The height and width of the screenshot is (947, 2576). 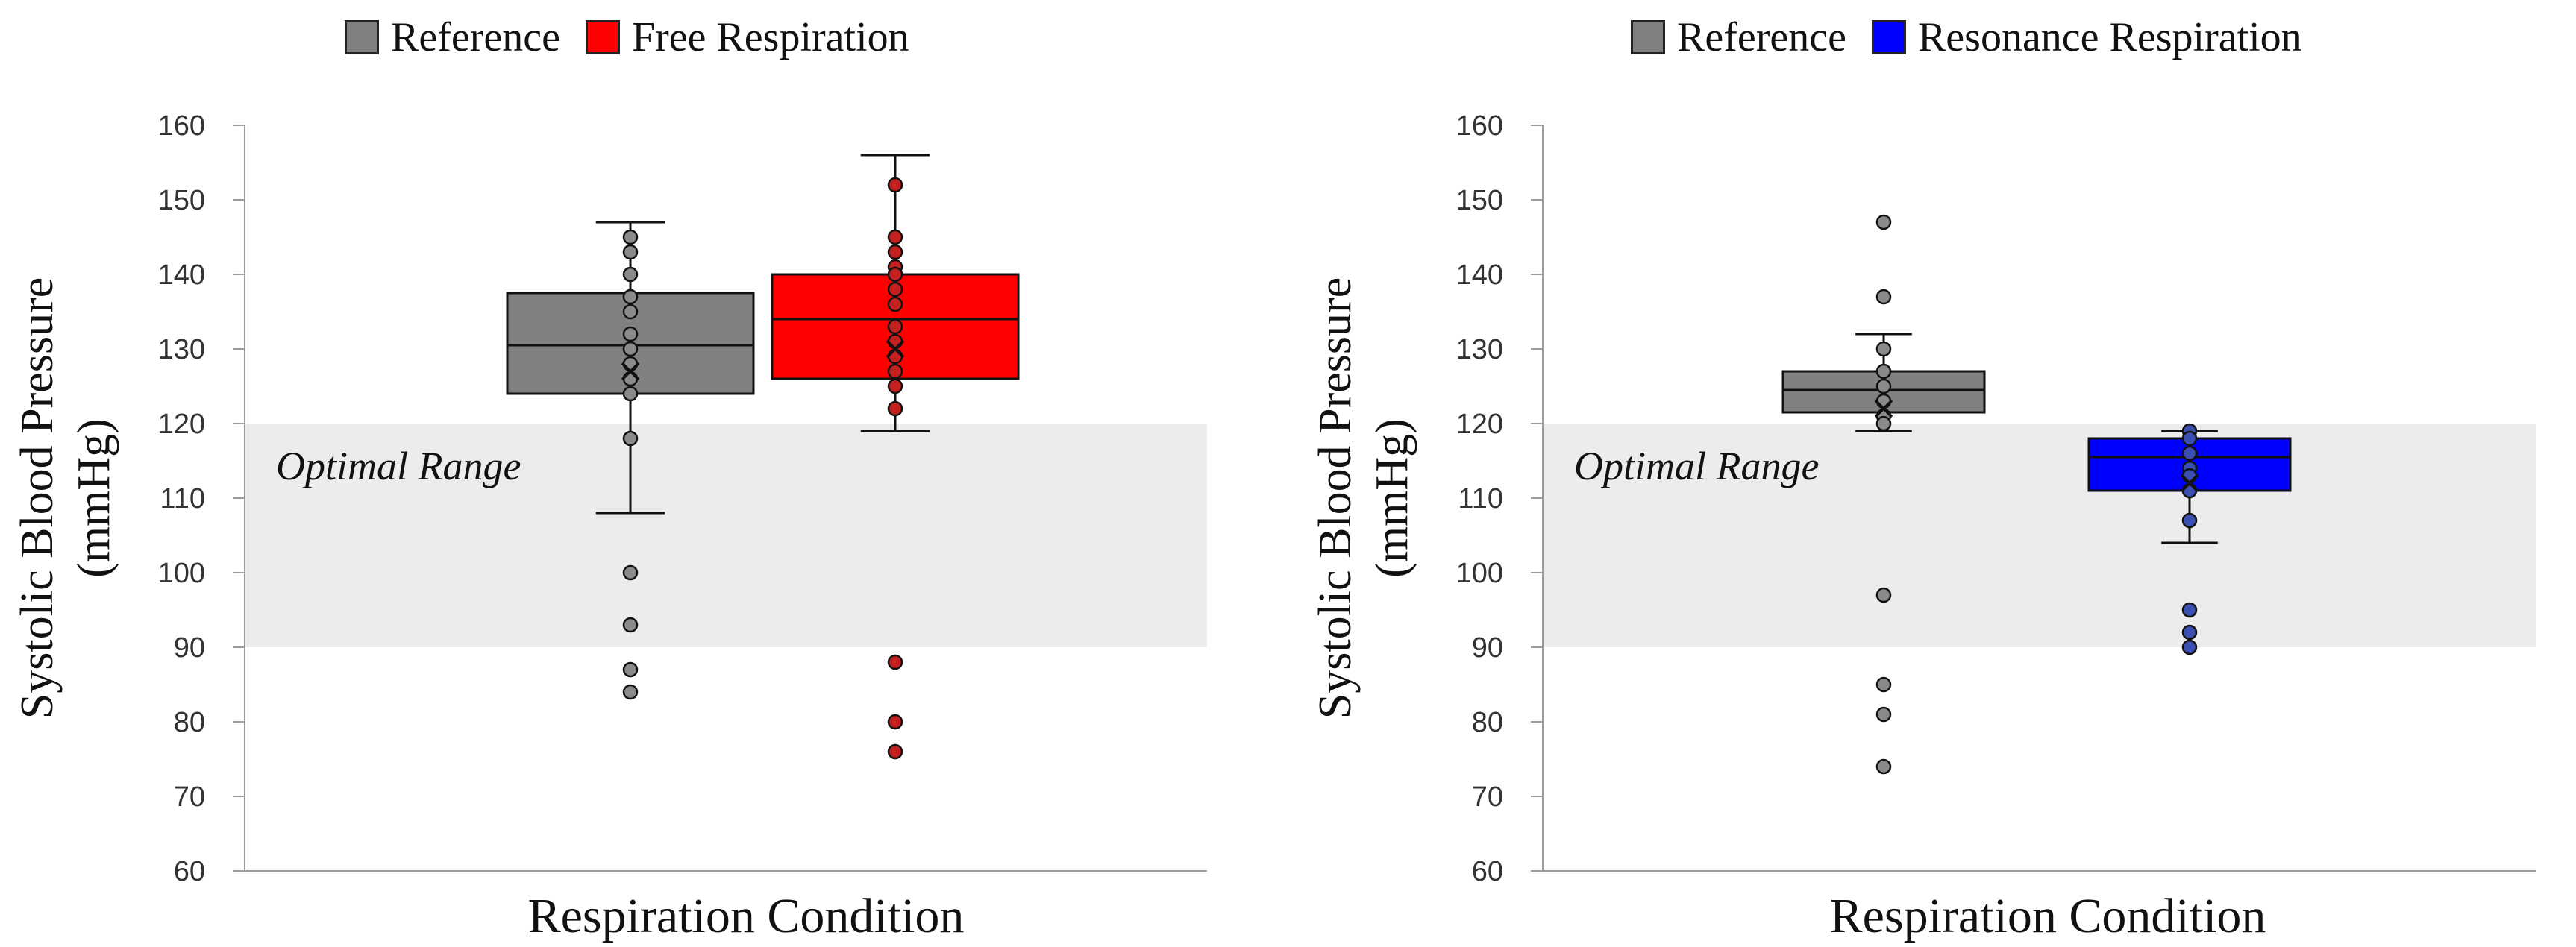 What do you see at coordinates (2109, 37) in the screenshot?
I see `legend-label-resonance-respiration: Resonance Respiration` at bounding box center [2109, 37].